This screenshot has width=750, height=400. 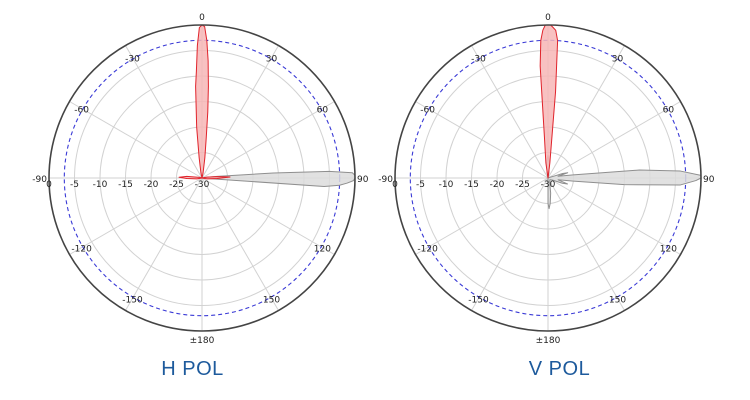 I want to click on v-pol-caption: V POL, so click(x=559, y=369).